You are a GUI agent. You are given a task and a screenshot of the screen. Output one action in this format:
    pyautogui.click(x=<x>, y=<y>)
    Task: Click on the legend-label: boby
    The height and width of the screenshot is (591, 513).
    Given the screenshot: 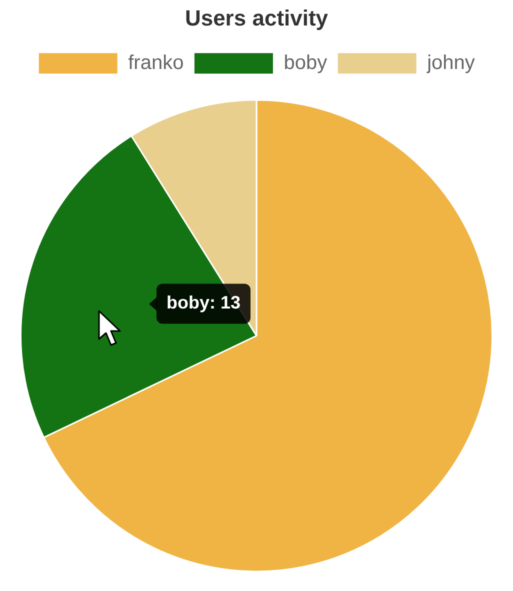 What is the action you would take?
    pyautogui.click(x=306, y=63)
    